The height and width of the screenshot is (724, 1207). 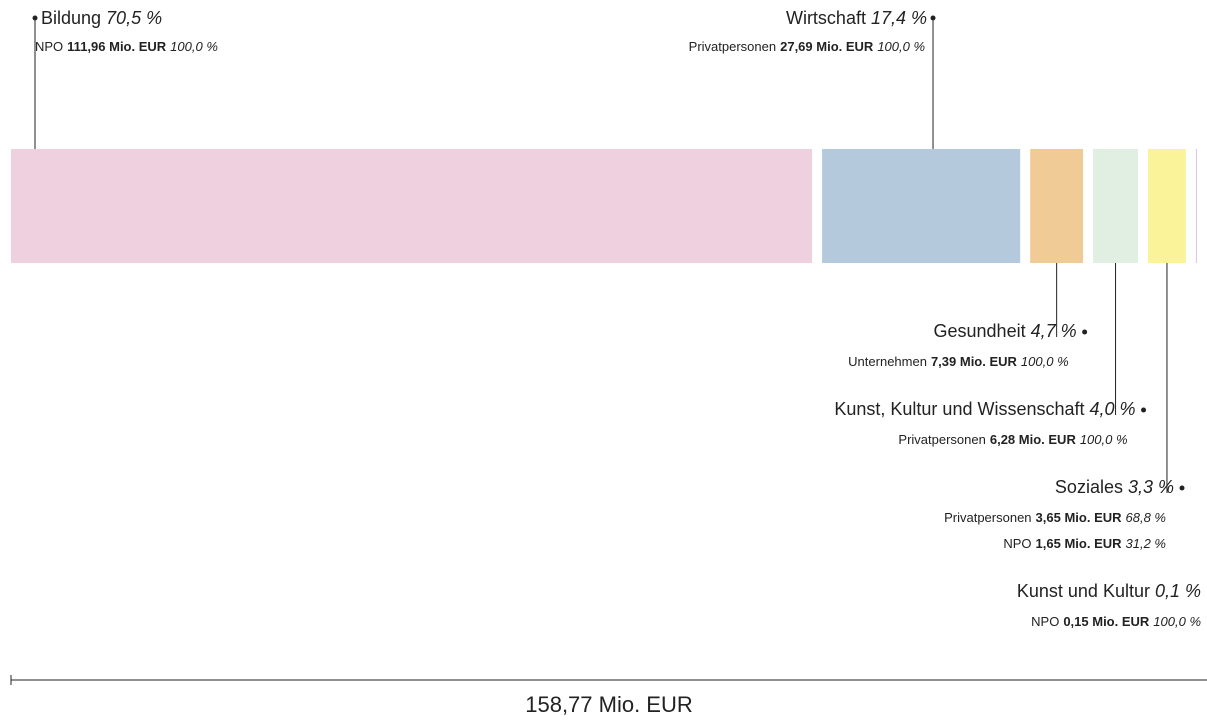 What do you see at coordinates (974, 361) in the screenshot?
I see `part-amount: 7,39 Mio. EUR` at bounding box center [974, 361].